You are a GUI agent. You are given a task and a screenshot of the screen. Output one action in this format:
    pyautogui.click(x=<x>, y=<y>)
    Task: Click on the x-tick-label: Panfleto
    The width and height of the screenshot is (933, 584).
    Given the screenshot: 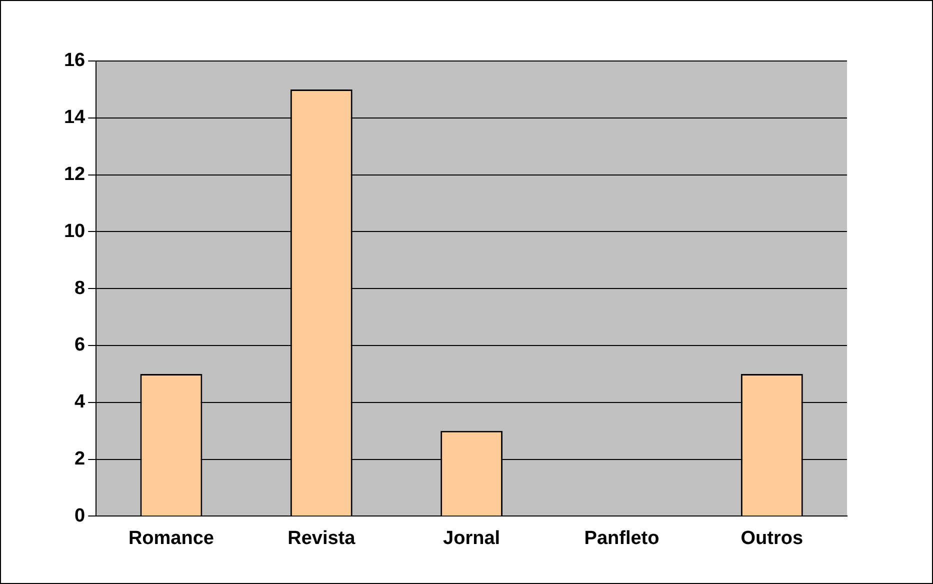 What is the action you would take?
    pyautogui.click(x=622, y=538)
    